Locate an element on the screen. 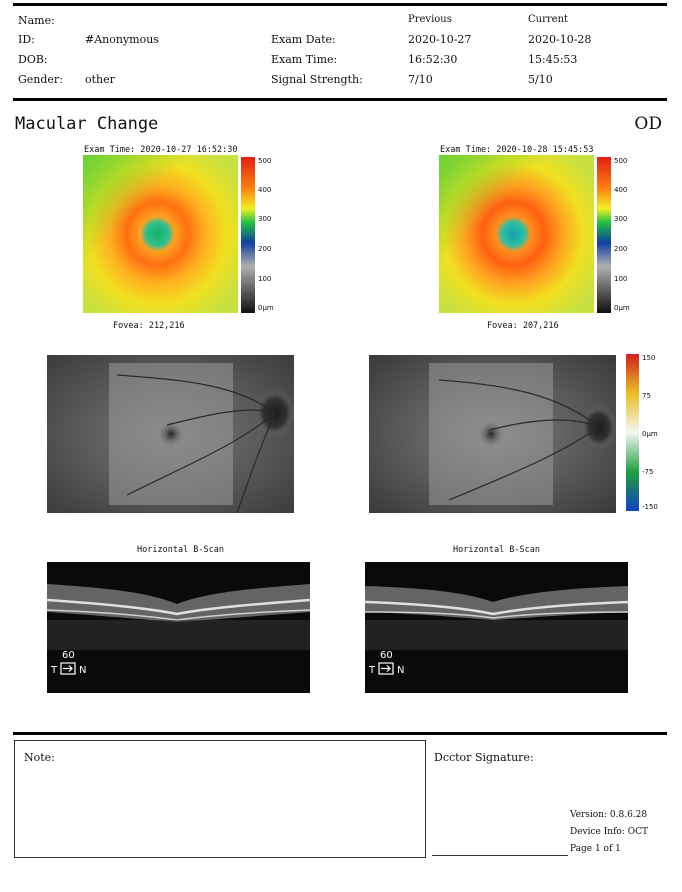 This screenshot has width=682, height=892. signature-label: Dcctor Signature: is located at coordinates (484, 757).